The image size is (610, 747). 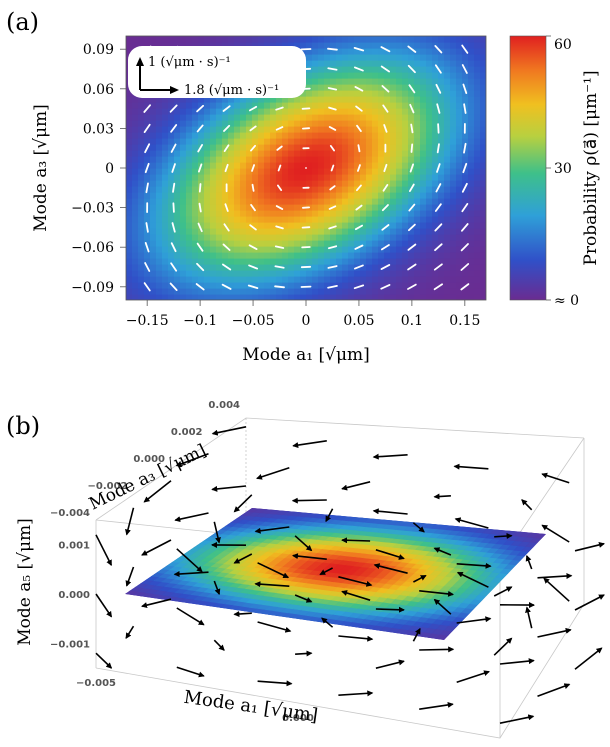 I want to click on colorbar-label: Probability ρ(a⃗) [μm⁻¹], so click(x=591, y=167).